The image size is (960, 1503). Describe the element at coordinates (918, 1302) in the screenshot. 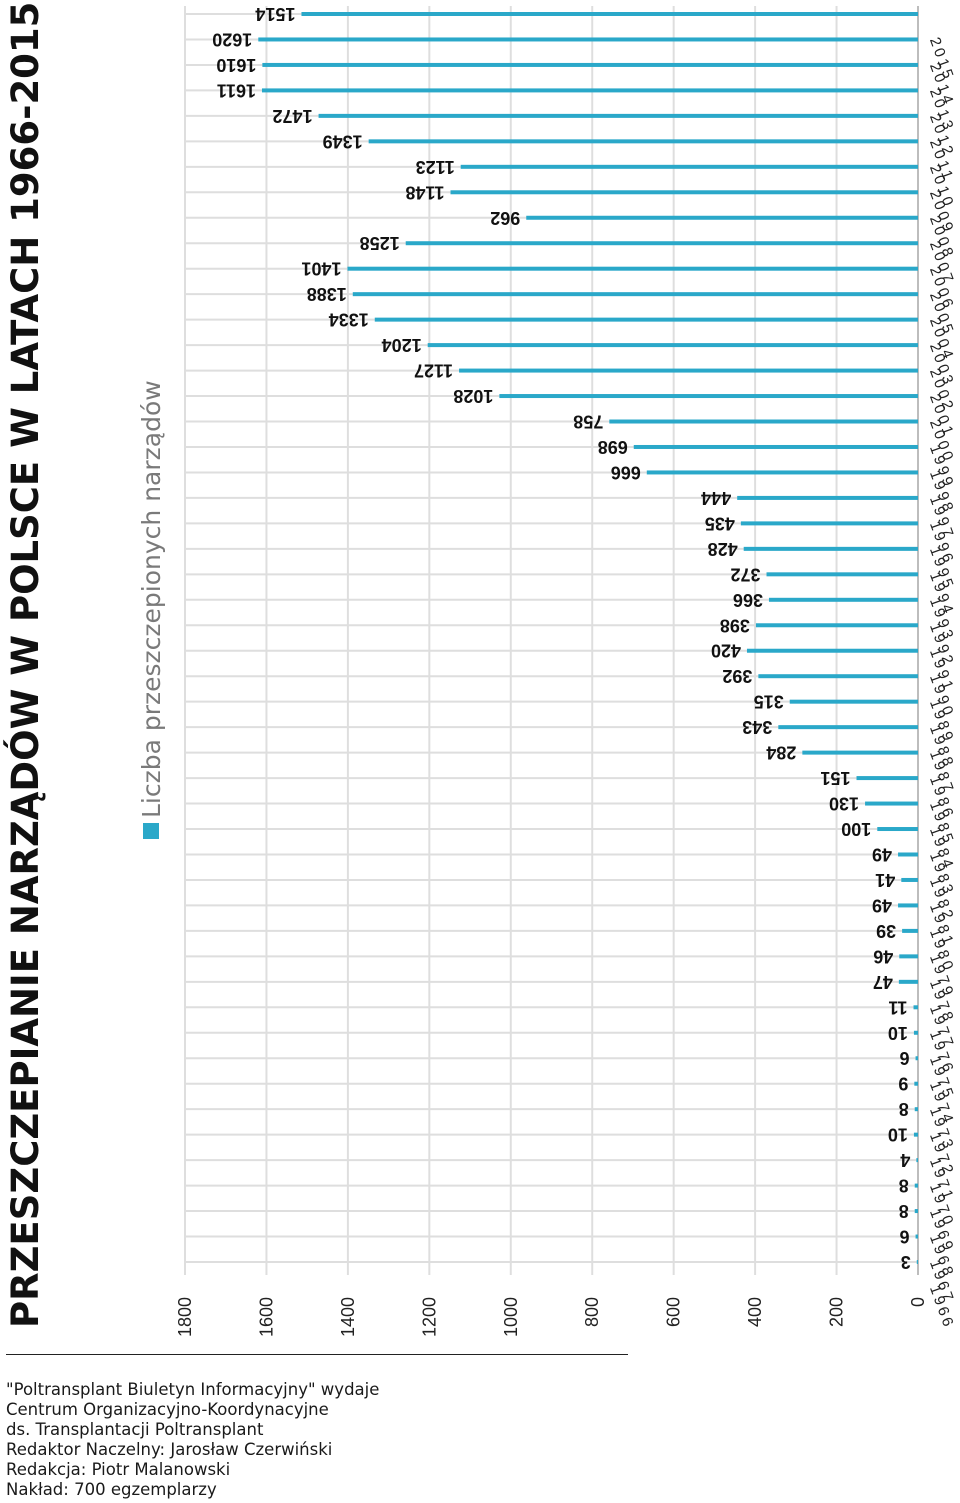

I see `tick-label: 0` at that location.